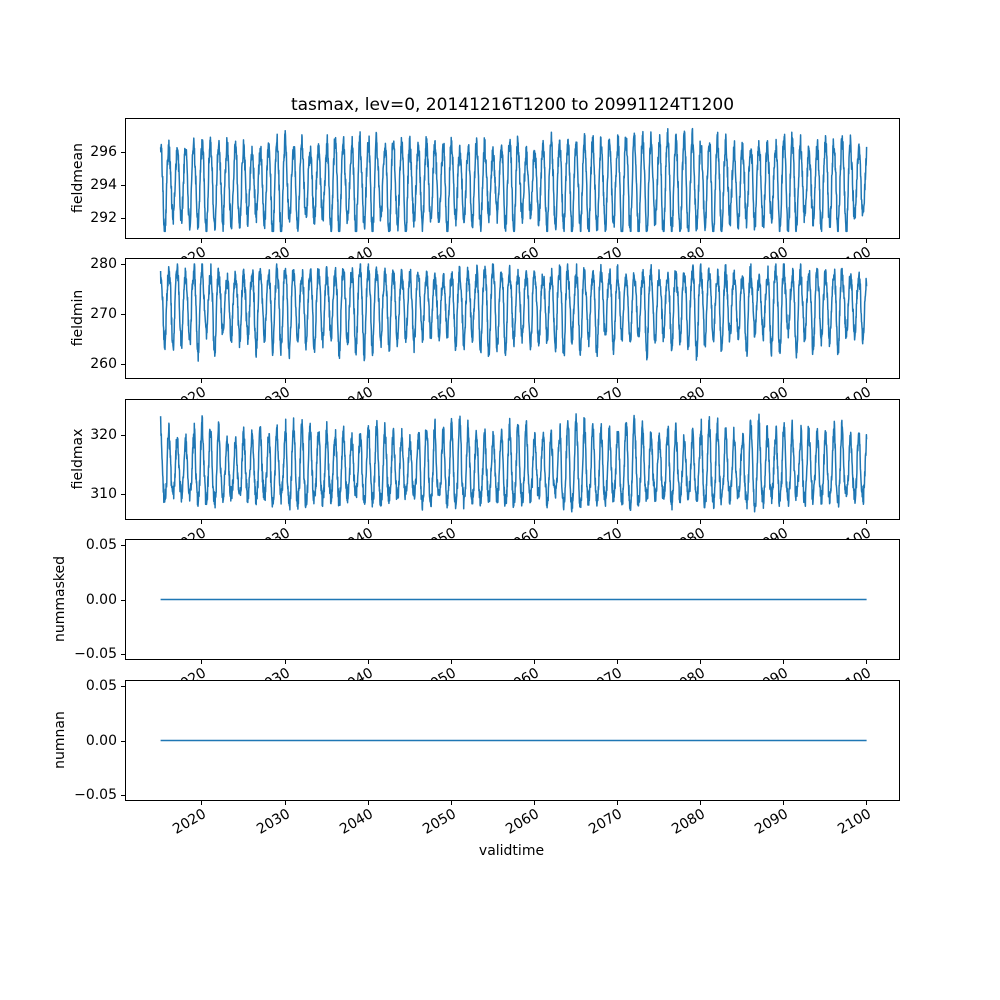 This screenshot has height=1000, width=1000. What do you see at coordinates (511, 851) in the screenshot?
I see `x-axis-label: validtime` at bounding box center [511, 851].